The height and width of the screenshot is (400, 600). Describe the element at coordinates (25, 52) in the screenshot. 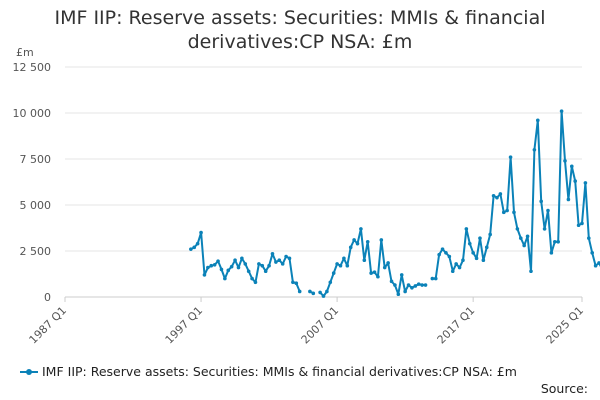

I see `y-axis-unit-label: £m` at that location.